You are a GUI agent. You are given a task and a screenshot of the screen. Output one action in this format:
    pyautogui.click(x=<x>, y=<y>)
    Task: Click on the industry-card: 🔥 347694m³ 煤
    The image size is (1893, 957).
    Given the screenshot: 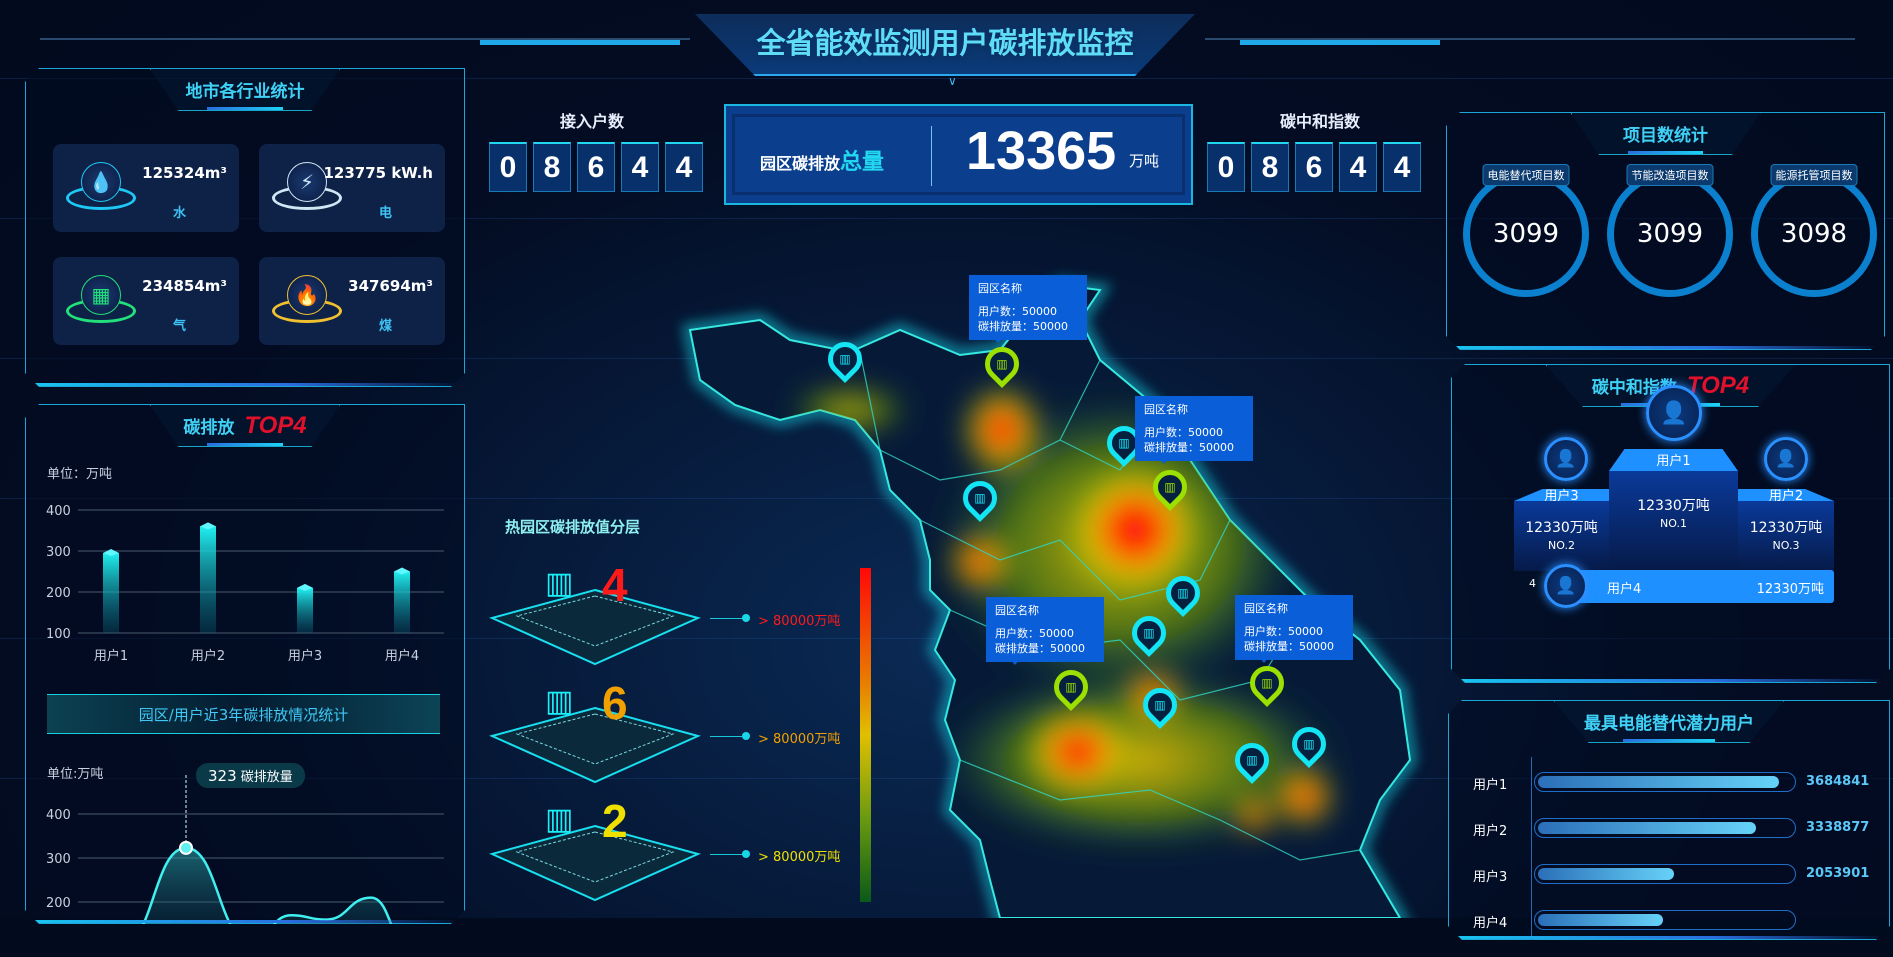 What is the action you would take?
    pyautogui.click(x=352, y=301)
    